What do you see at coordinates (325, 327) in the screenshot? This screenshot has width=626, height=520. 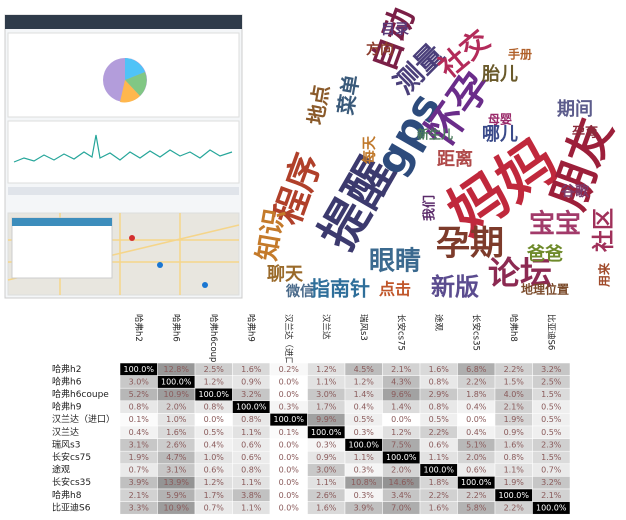 I see `column-header: 汉兰达` at bounding box center [325, 327].